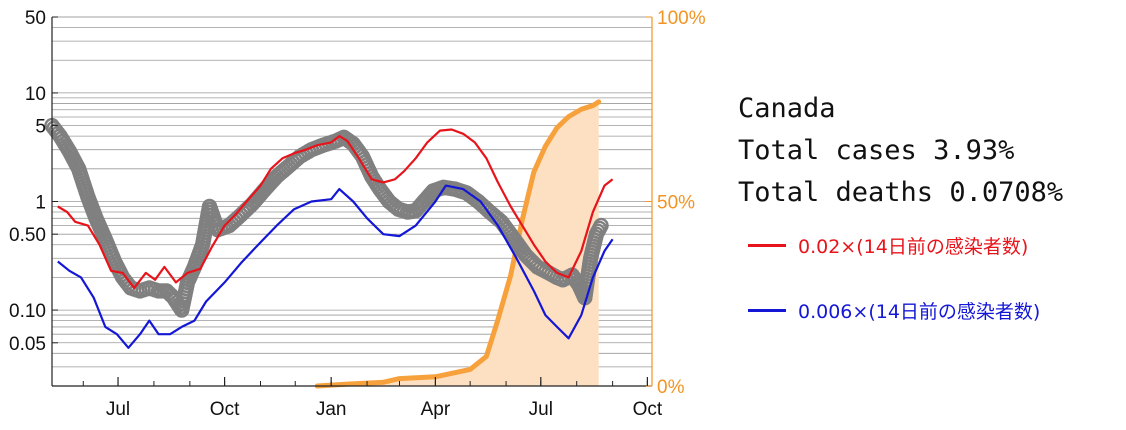 This screenshot has width=1126, height=430. I want to click on legend-swatch-blue, so click(767, 310).